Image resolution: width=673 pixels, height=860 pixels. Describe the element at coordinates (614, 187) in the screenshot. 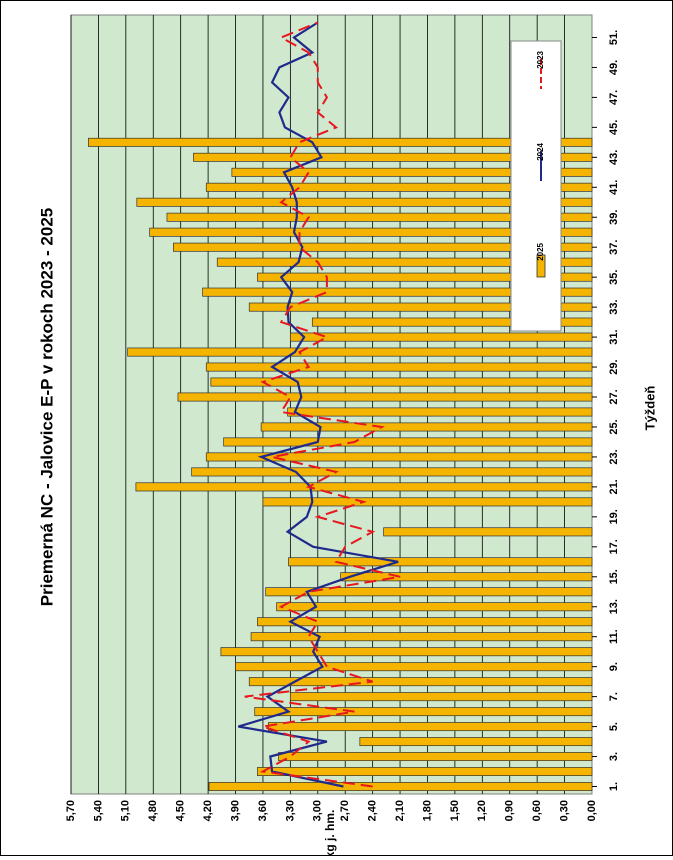

I see `week-tick-label: 41.` at that location.